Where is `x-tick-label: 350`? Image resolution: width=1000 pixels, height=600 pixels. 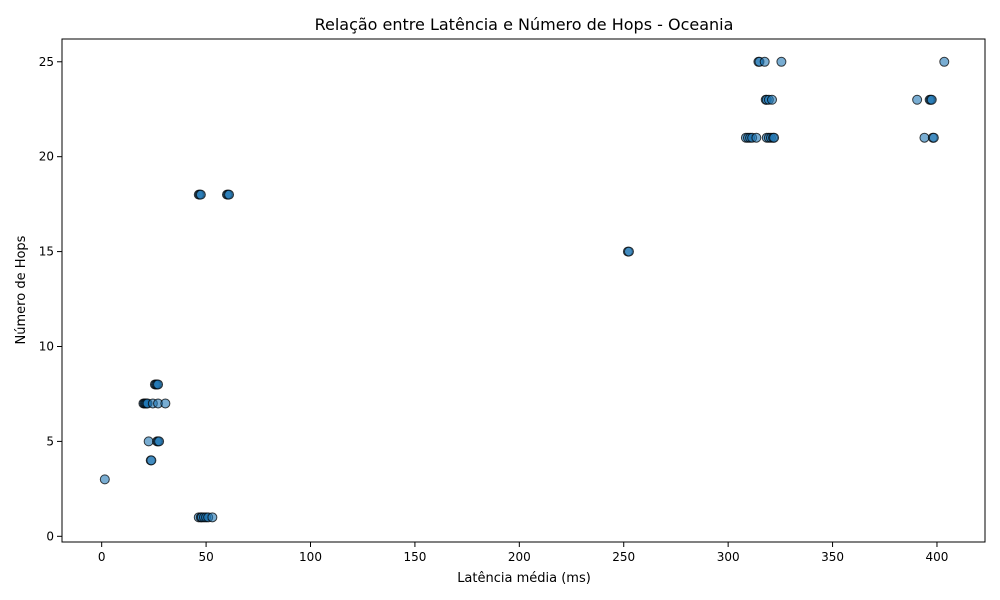
x-tick-label: 350 is located at coordinates (832, 557).